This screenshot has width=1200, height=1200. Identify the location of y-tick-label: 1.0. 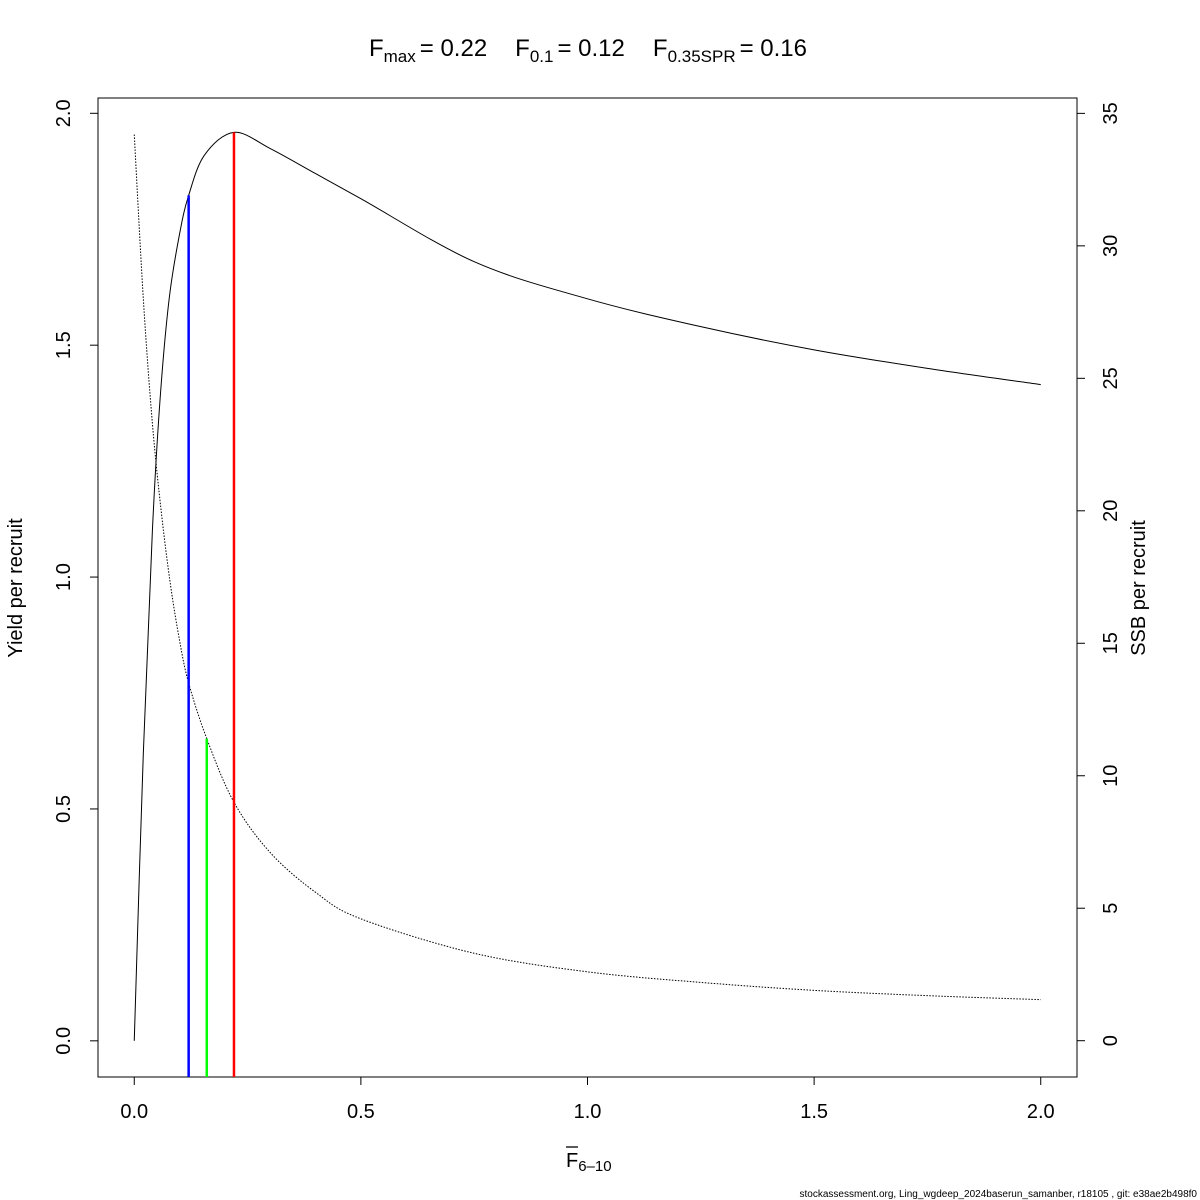
(64, 577).